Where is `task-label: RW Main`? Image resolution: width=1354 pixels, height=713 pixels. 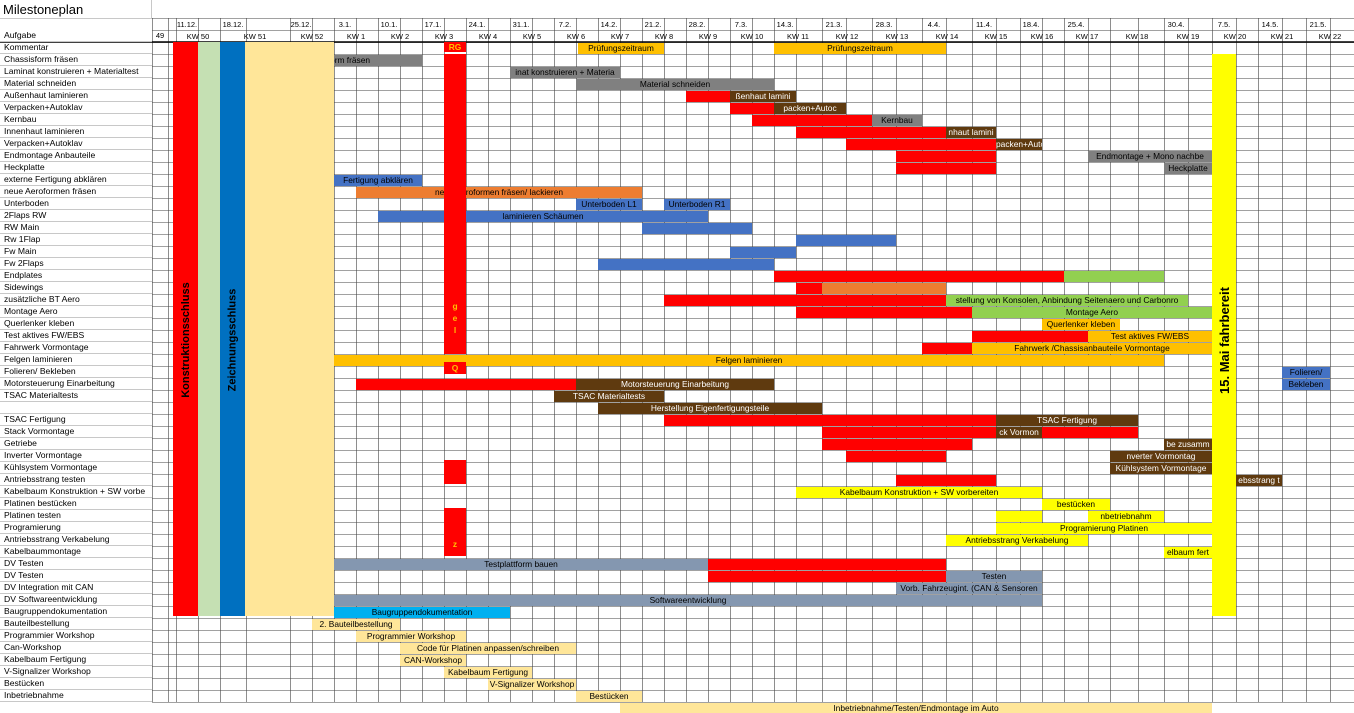
task-label: RW Main is located at coordinates (76, 228).